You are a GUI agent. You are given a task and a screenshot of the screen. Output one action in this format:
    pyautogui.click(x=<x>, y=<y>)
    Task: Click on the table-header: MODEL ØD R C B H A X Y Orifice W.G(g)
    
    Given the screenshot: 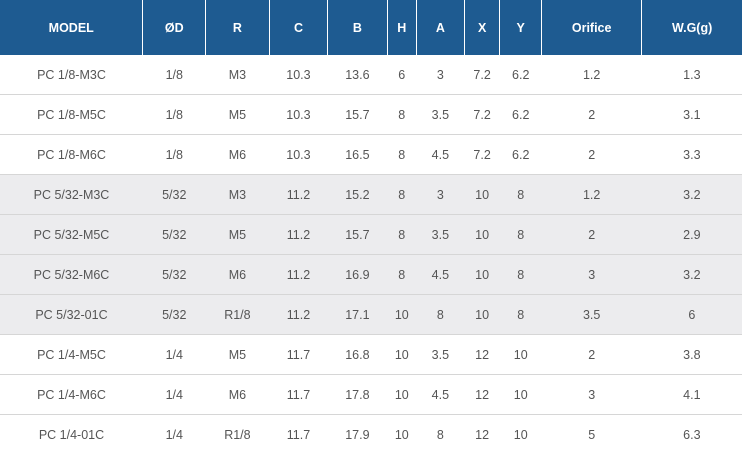 What is the action you would take?
    pyautogui.click(x=371, y=27)
    